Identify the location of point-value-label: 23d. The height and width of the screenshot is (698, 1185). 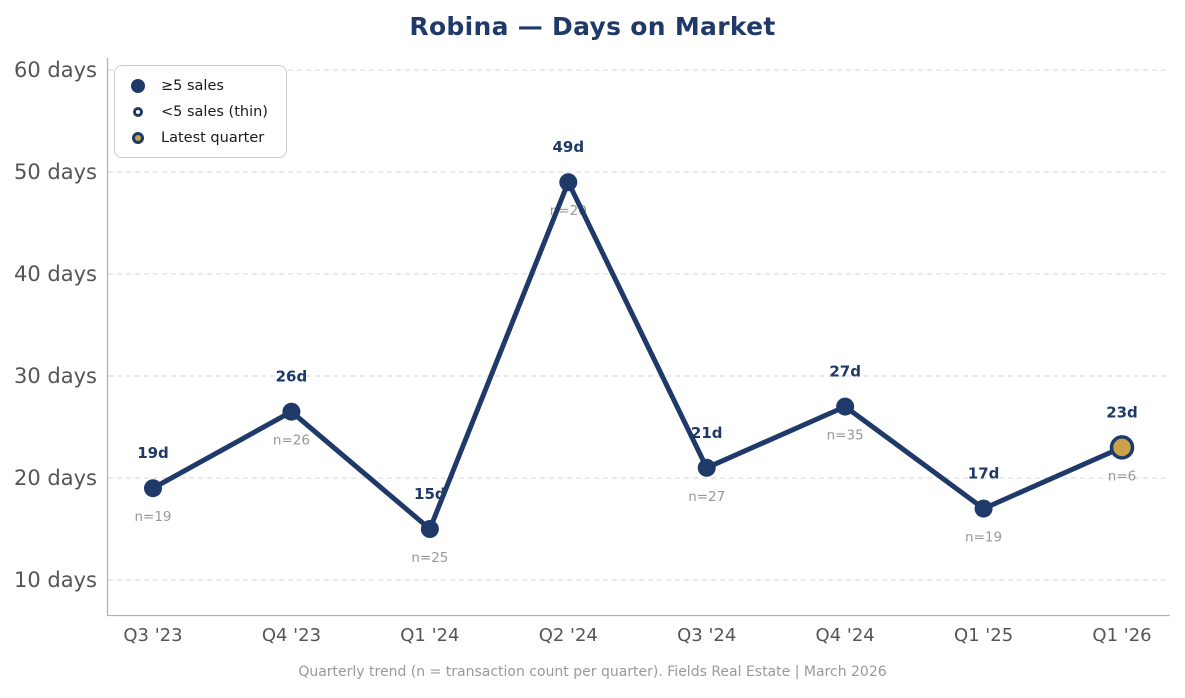
(1122, 412).